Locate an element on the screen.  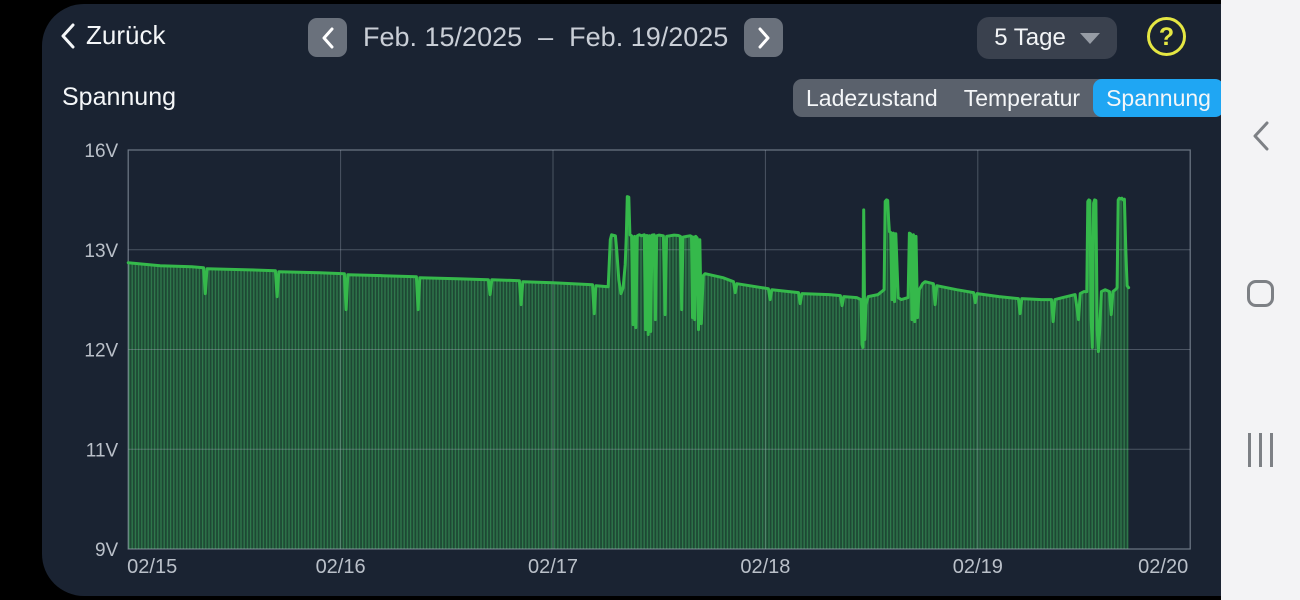
date-range-navigator: Feb. 15/2025 – Feb. 19/2025 is located at coordinates (546, 37).